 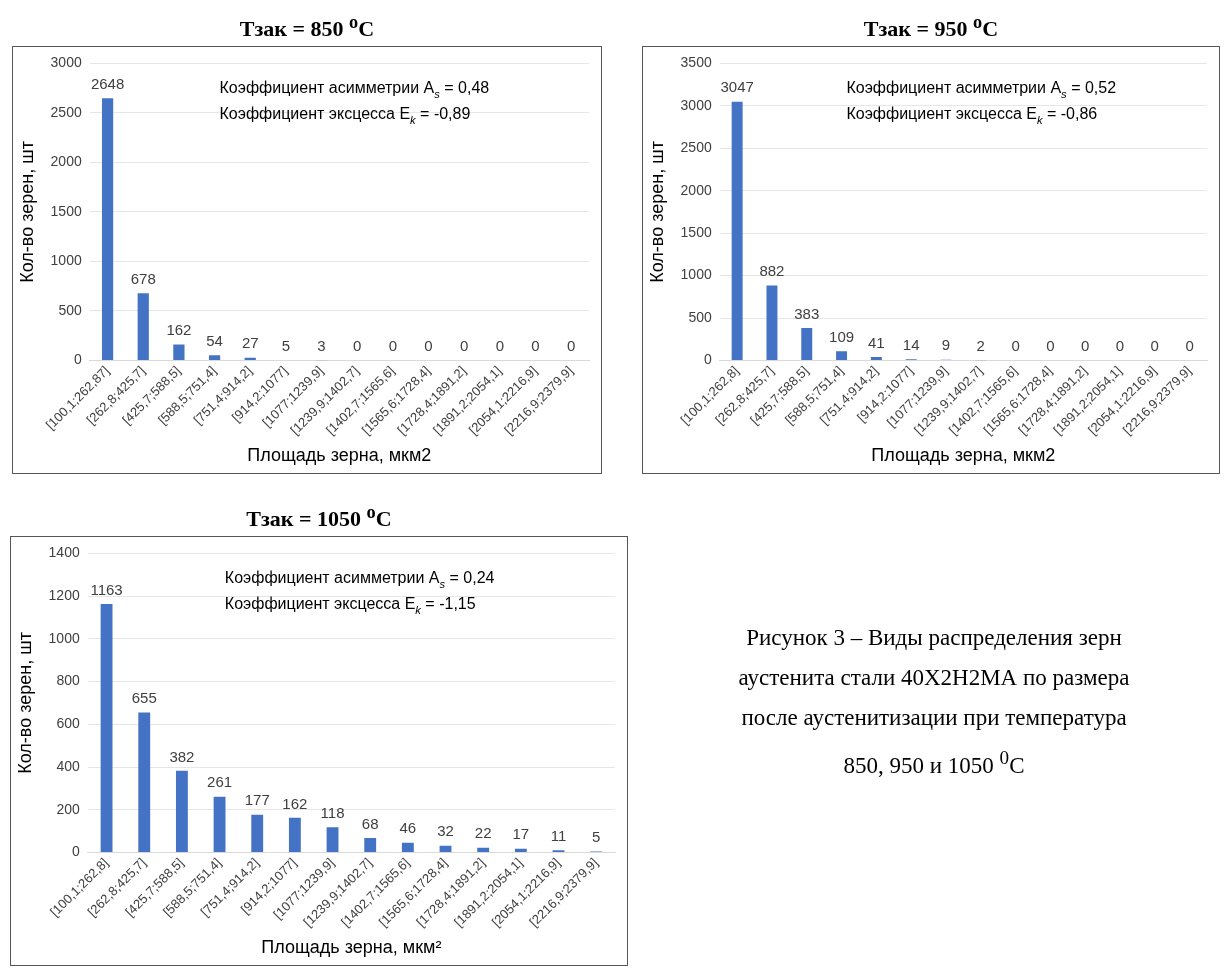 I want to click on data-label: 383, so click(x=807, y=313).